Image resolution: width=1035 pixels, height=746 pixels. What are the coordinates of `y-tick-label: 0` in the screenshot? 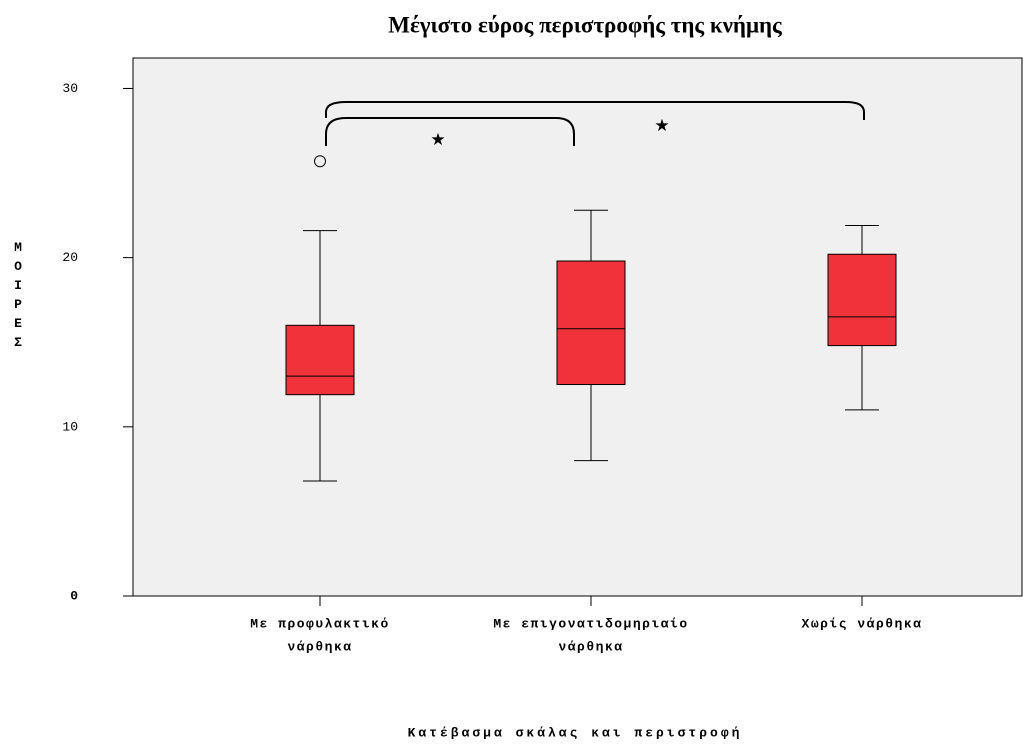 It's located at (74, 595).